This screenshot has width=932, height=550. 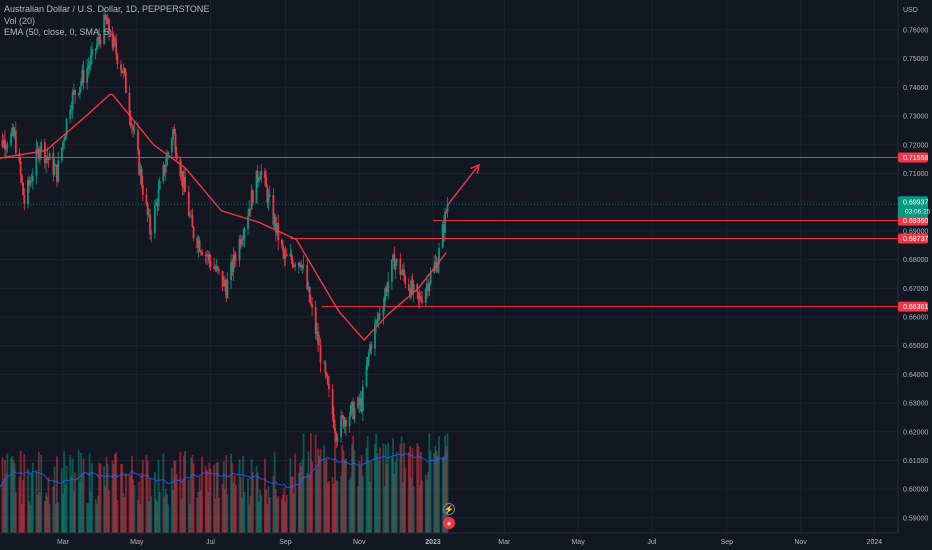 I want to click on time-tick-label: May, so click(x=578, y=542).